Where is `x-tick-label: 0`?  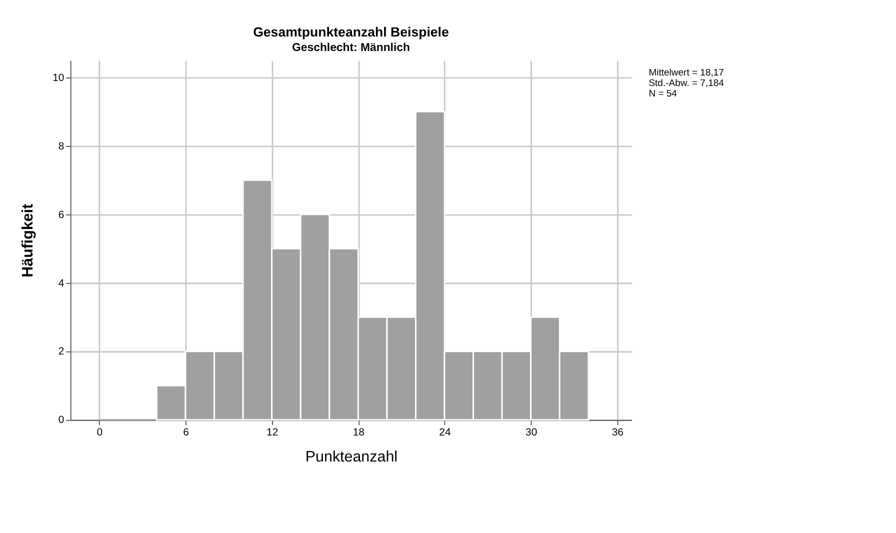 x-tick-label: 0 is located at coordinates (99, 433).